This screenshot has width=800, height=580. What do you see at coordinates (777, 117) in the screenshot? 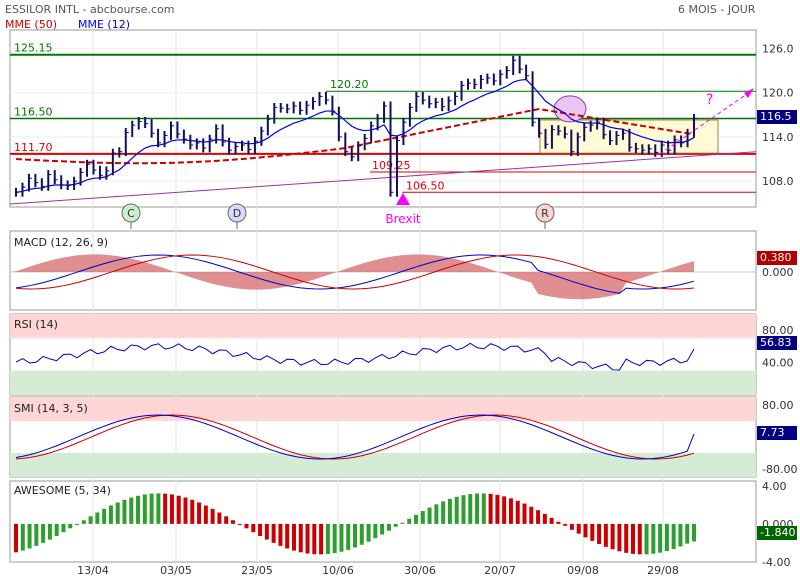
I see `price-last-value-tag: 116.5` at bounding box center [777, 117].